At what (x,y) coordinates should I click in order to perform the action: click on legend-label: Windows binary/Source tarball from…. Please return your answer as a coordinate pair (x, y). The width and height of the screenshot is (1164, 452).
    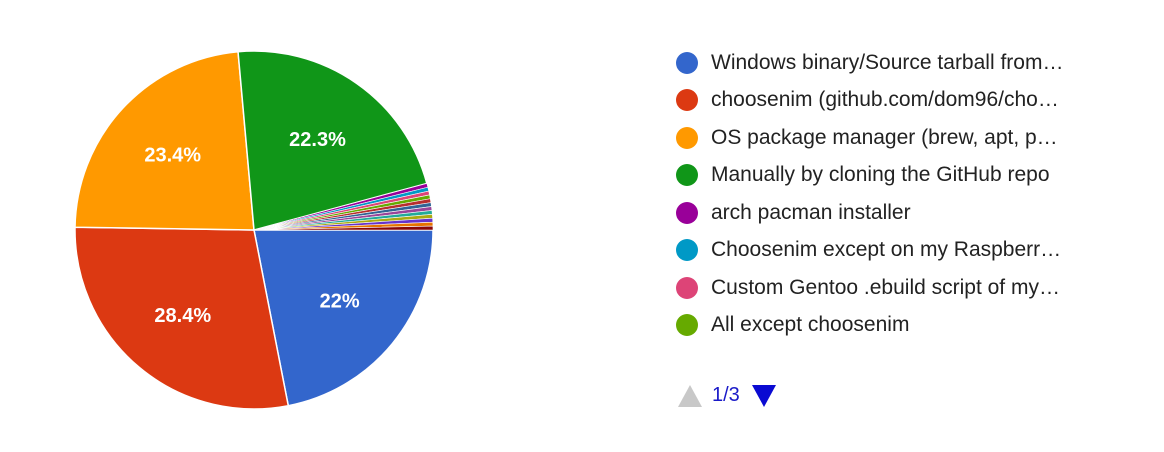
    Looking at the image, I should click on (887, 62).